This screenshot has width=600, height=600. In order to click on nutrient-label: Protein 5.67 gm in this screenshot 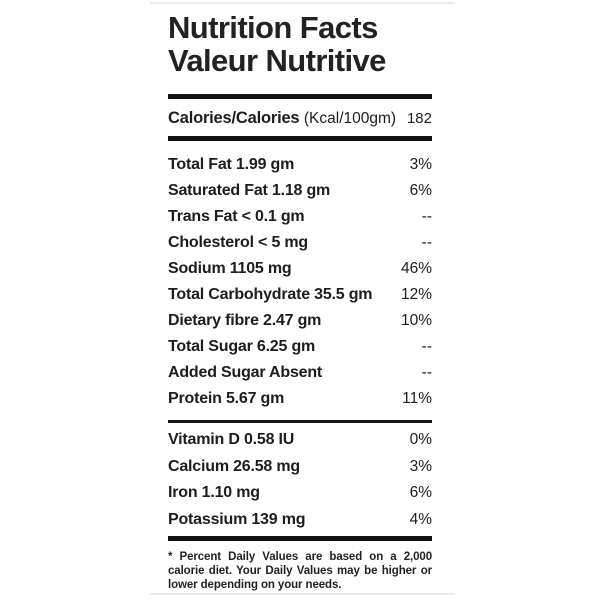, I will do `click(226, 398)`.